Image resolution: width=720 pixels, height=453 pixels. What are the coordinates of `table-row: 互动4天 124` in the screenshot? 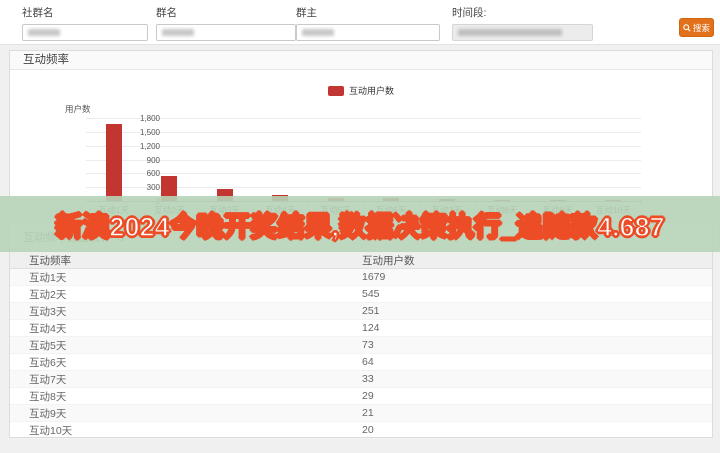 It's located at (361, 328).